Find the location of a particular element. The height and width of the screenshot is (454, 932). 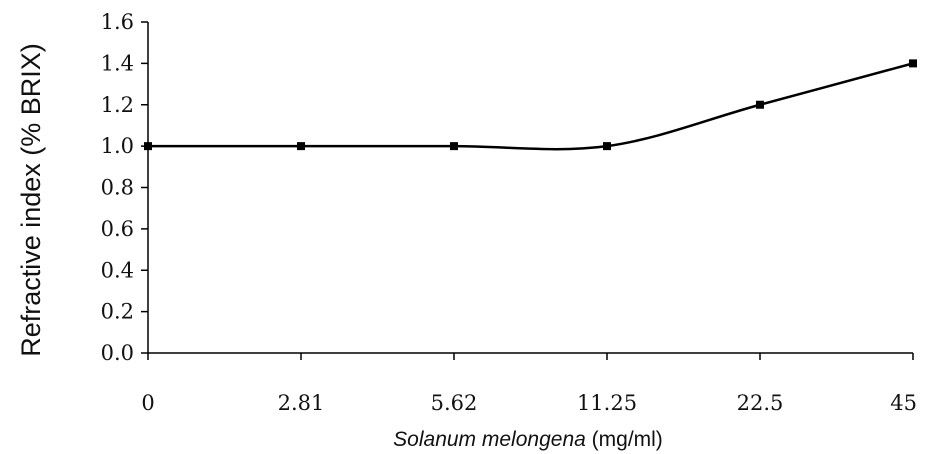

y-tick-label: 0.4 is located at coordinates (117, 270).